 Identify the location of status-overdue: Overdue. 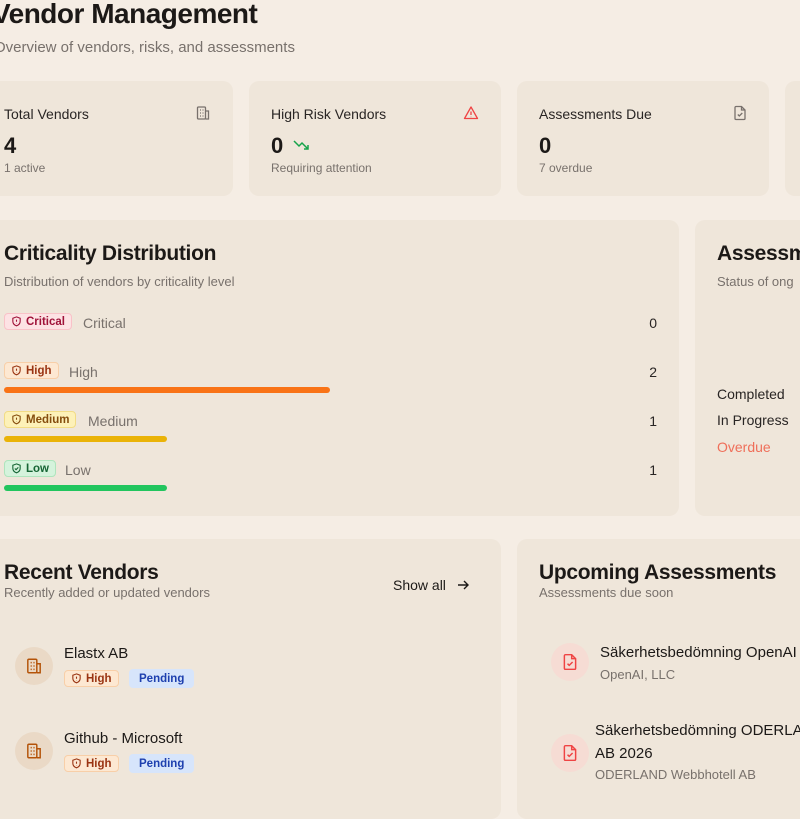
(744, 447).